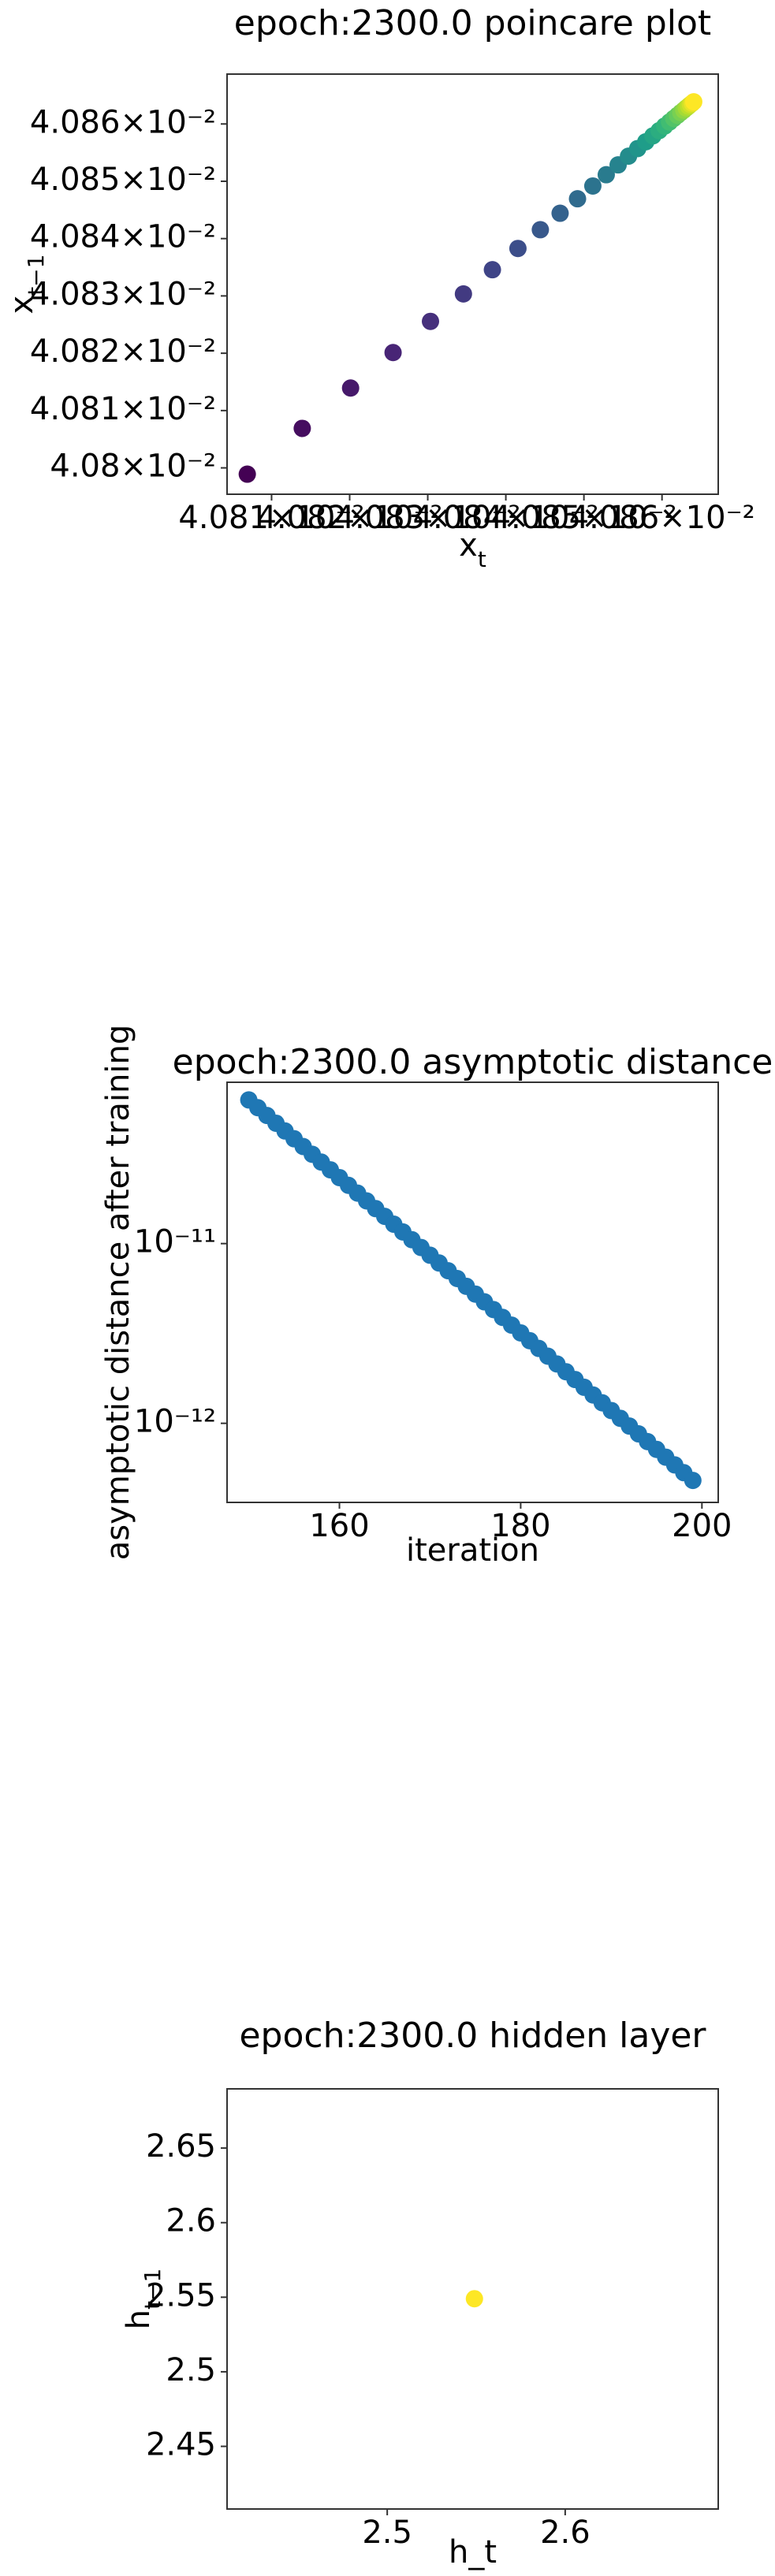  I want to click on x-tick-label: 4.081×10⁻², so click(271, 518).